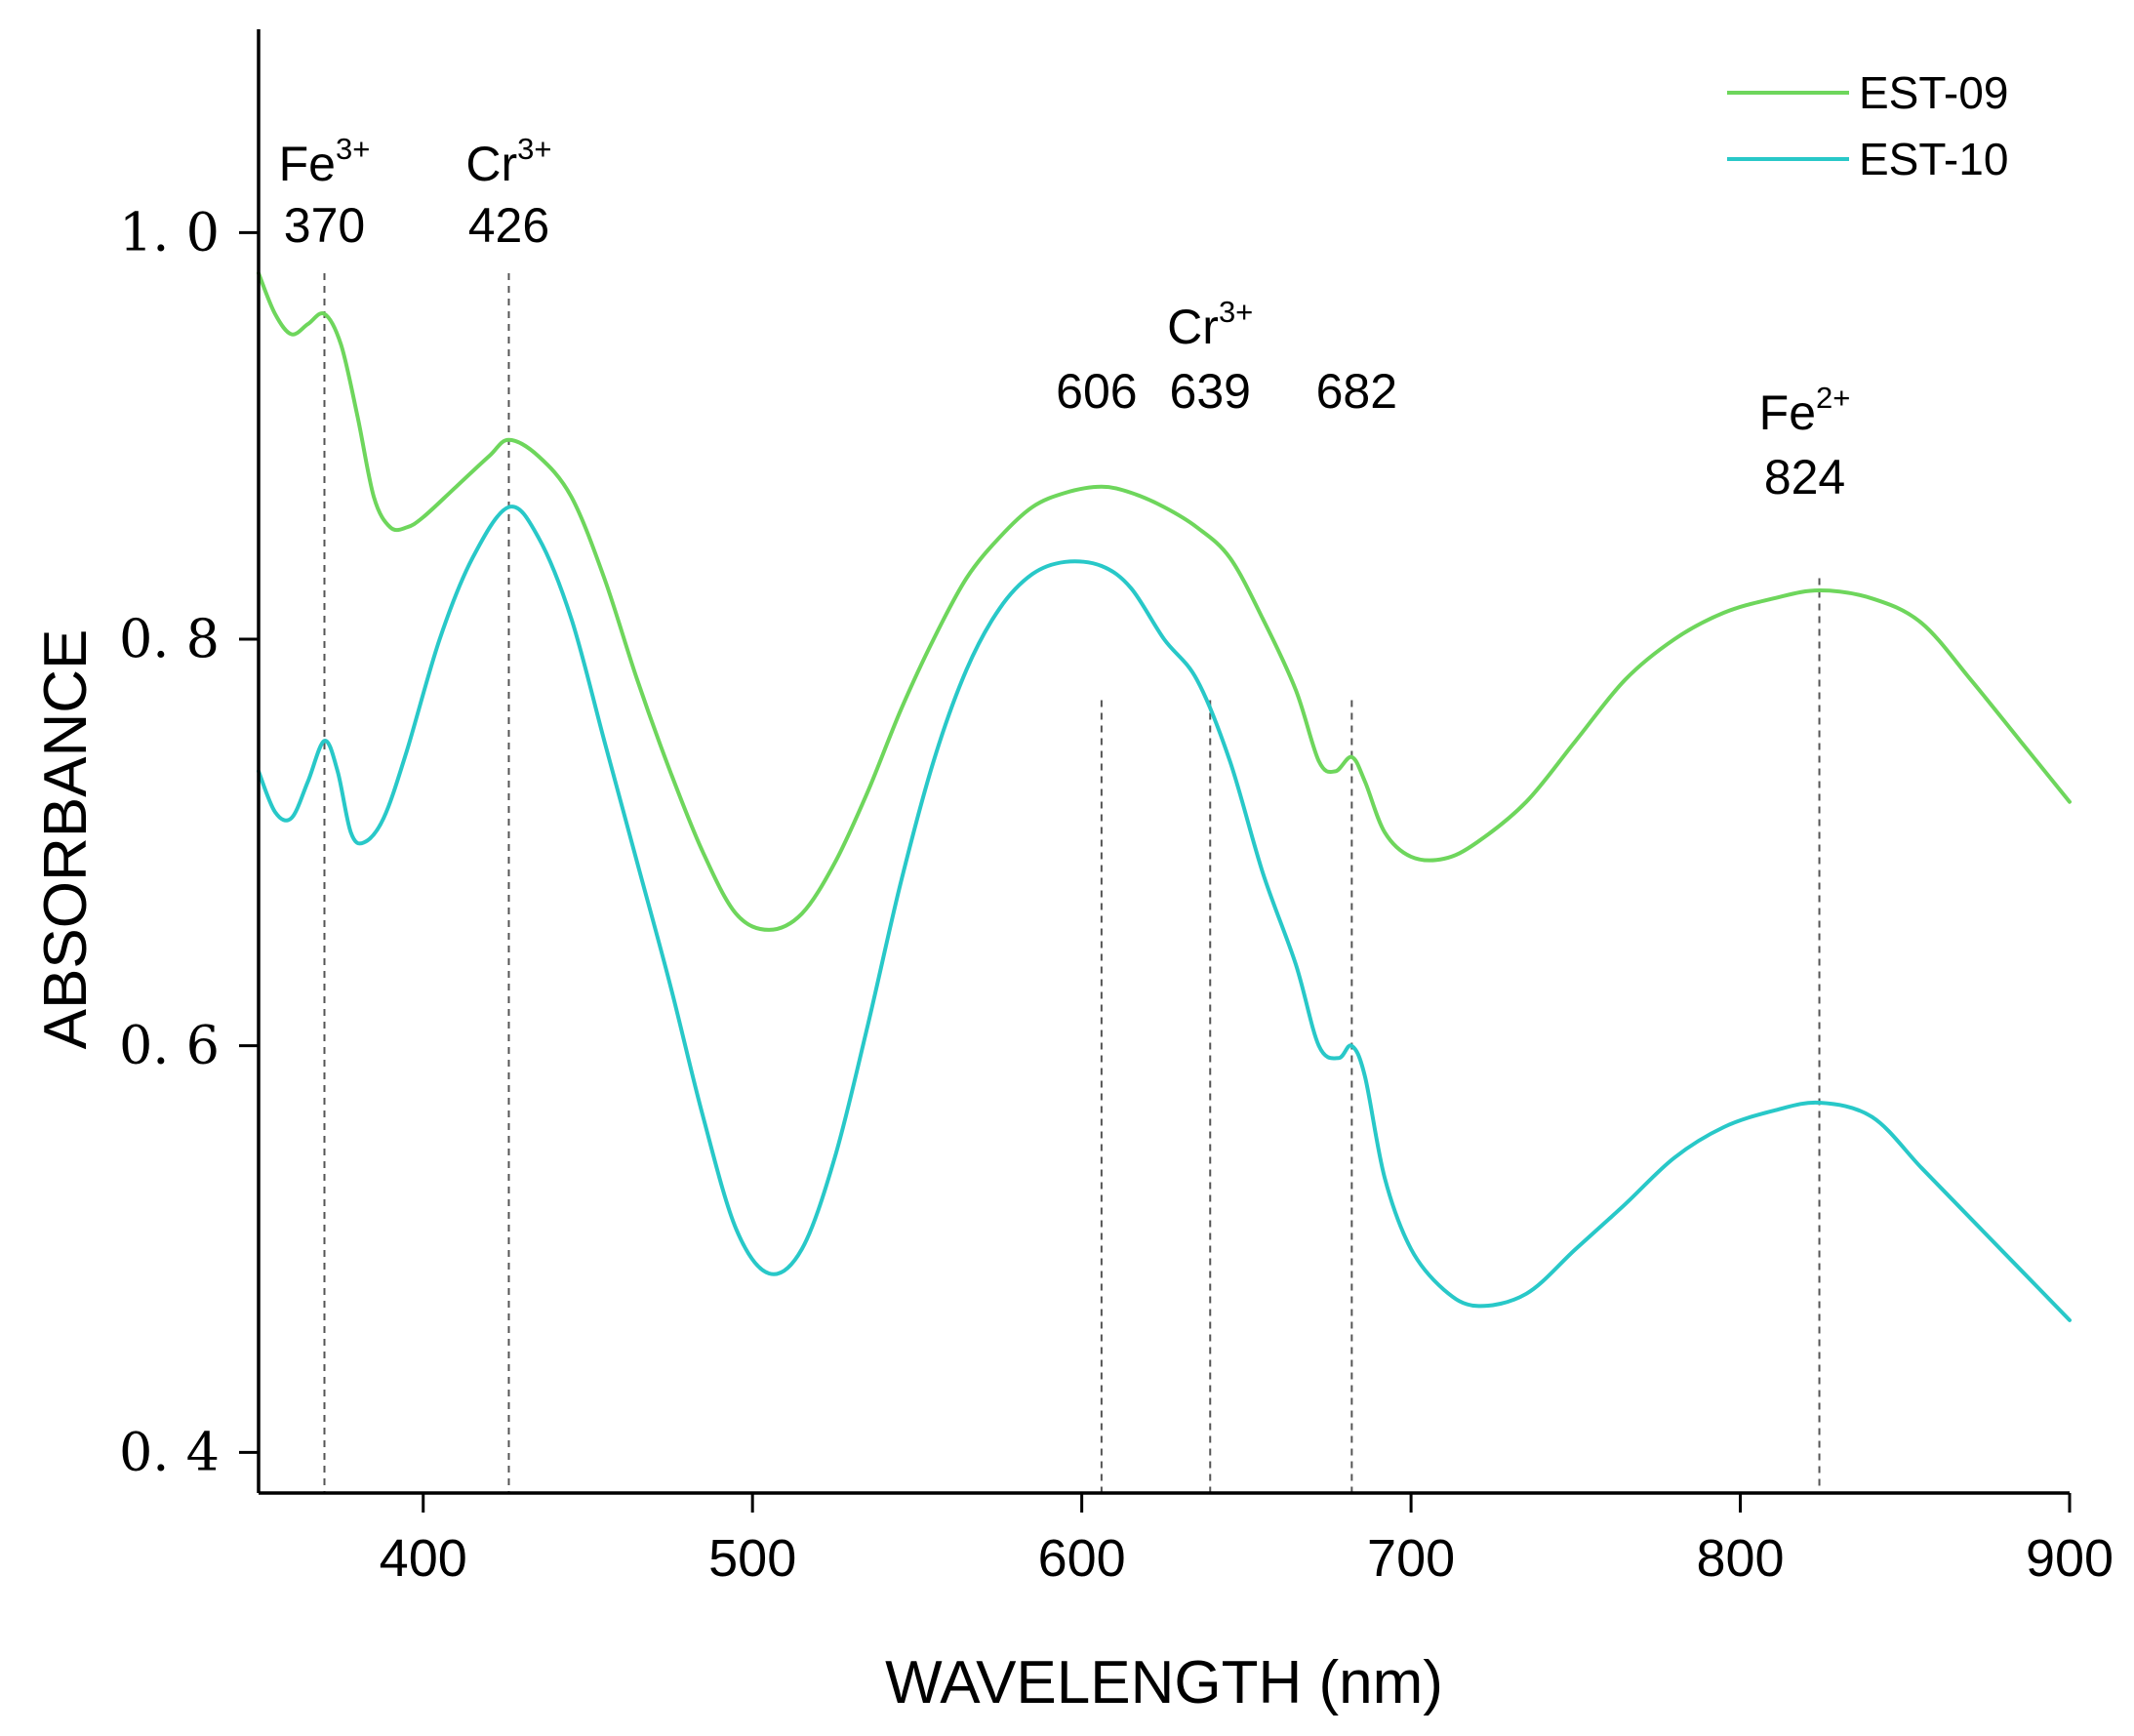 Image resolution: width=2134 pixels, height=1736 pixels. I want to click on y-ticks: 0. 4 0. 6 0. 8 1. 0, so click(189, 841).